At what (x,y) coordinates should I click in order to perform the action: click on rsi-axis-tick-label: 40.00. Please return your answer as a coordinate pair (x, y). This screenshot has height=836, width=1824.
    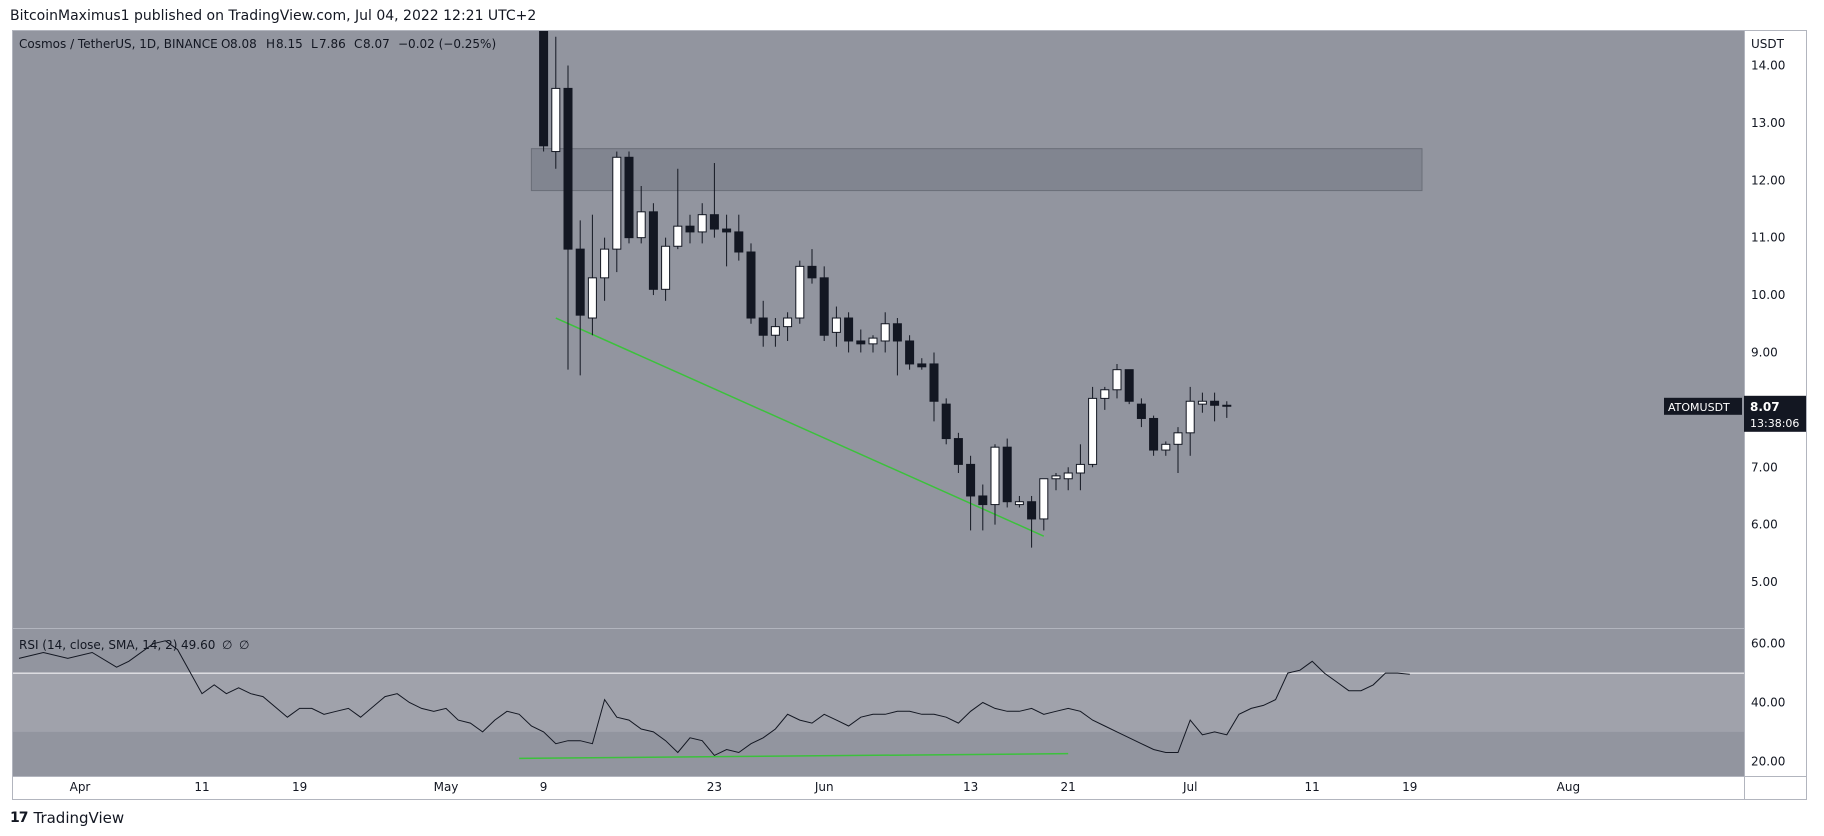
    Looking at the image, I should click on (1768, 703).